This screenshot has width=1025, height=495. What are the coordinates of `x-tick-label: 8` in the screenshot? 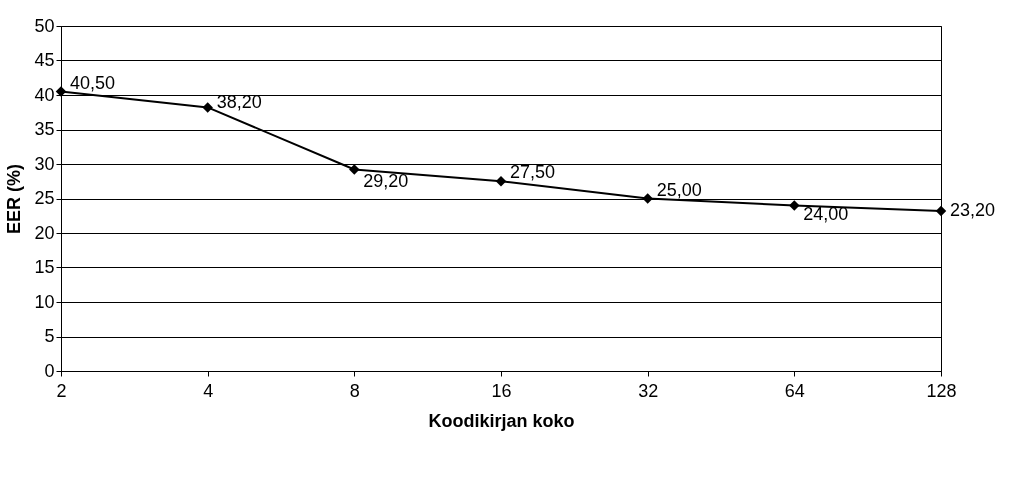 It's located at (354, 390).